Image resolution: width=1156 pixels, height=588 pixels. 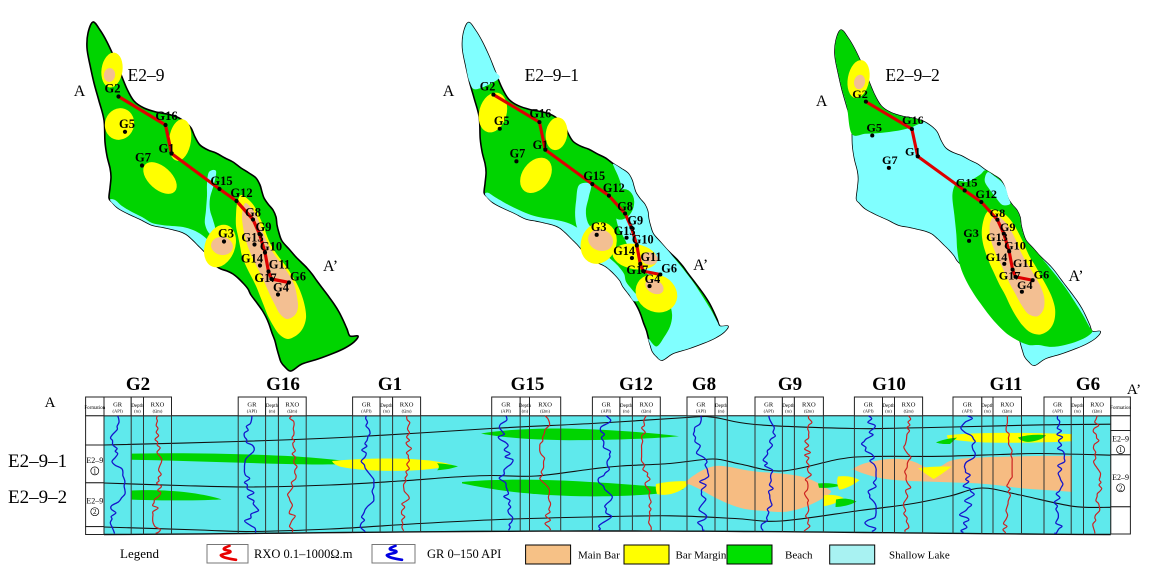 What do you see at coordinates (252, 259) in the screenshot?
I see `svg-text: G14` at bounding box center [252, 259].